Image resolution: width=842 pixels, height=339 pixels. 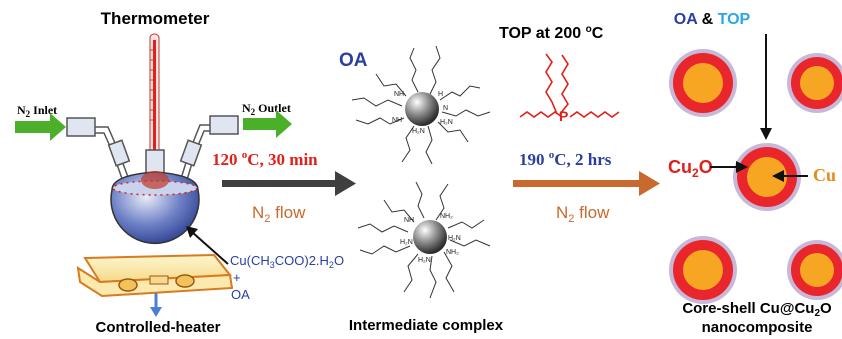 I want to click on heater-label: Controlled-heater, so click(x=157, y=327).